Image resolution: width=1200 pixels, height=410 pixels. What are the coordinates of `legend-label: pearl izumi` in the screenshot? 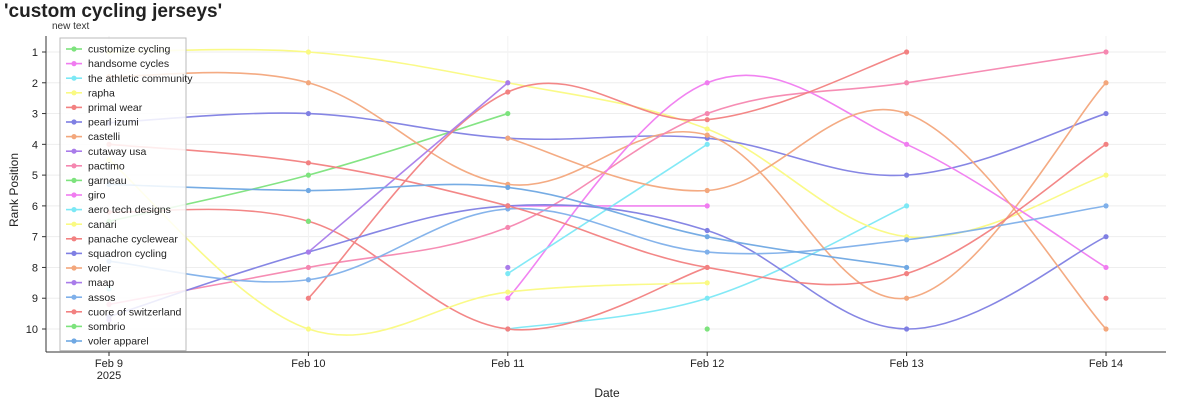 It's located at (113, 123).